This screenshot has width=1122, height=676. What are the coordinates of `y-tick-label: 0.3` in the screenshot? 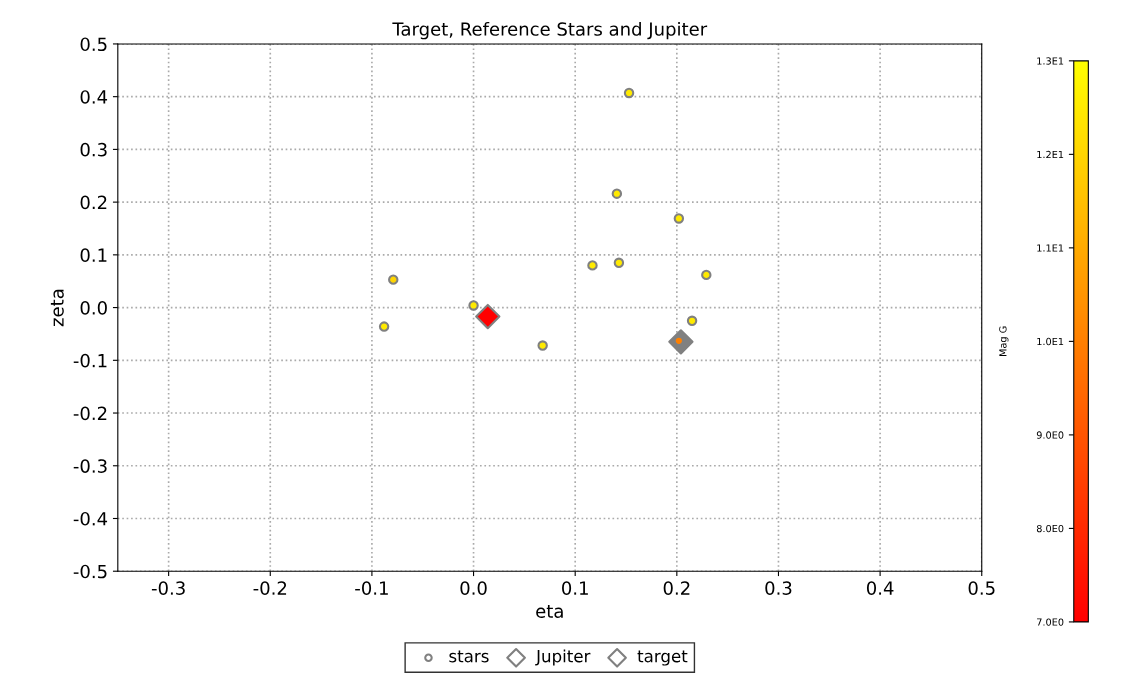 It's located at (93, 149).